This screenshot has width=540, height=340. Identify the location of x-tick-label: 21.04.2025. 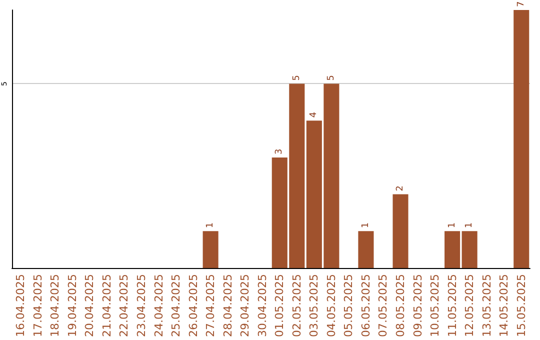
(107, 306).